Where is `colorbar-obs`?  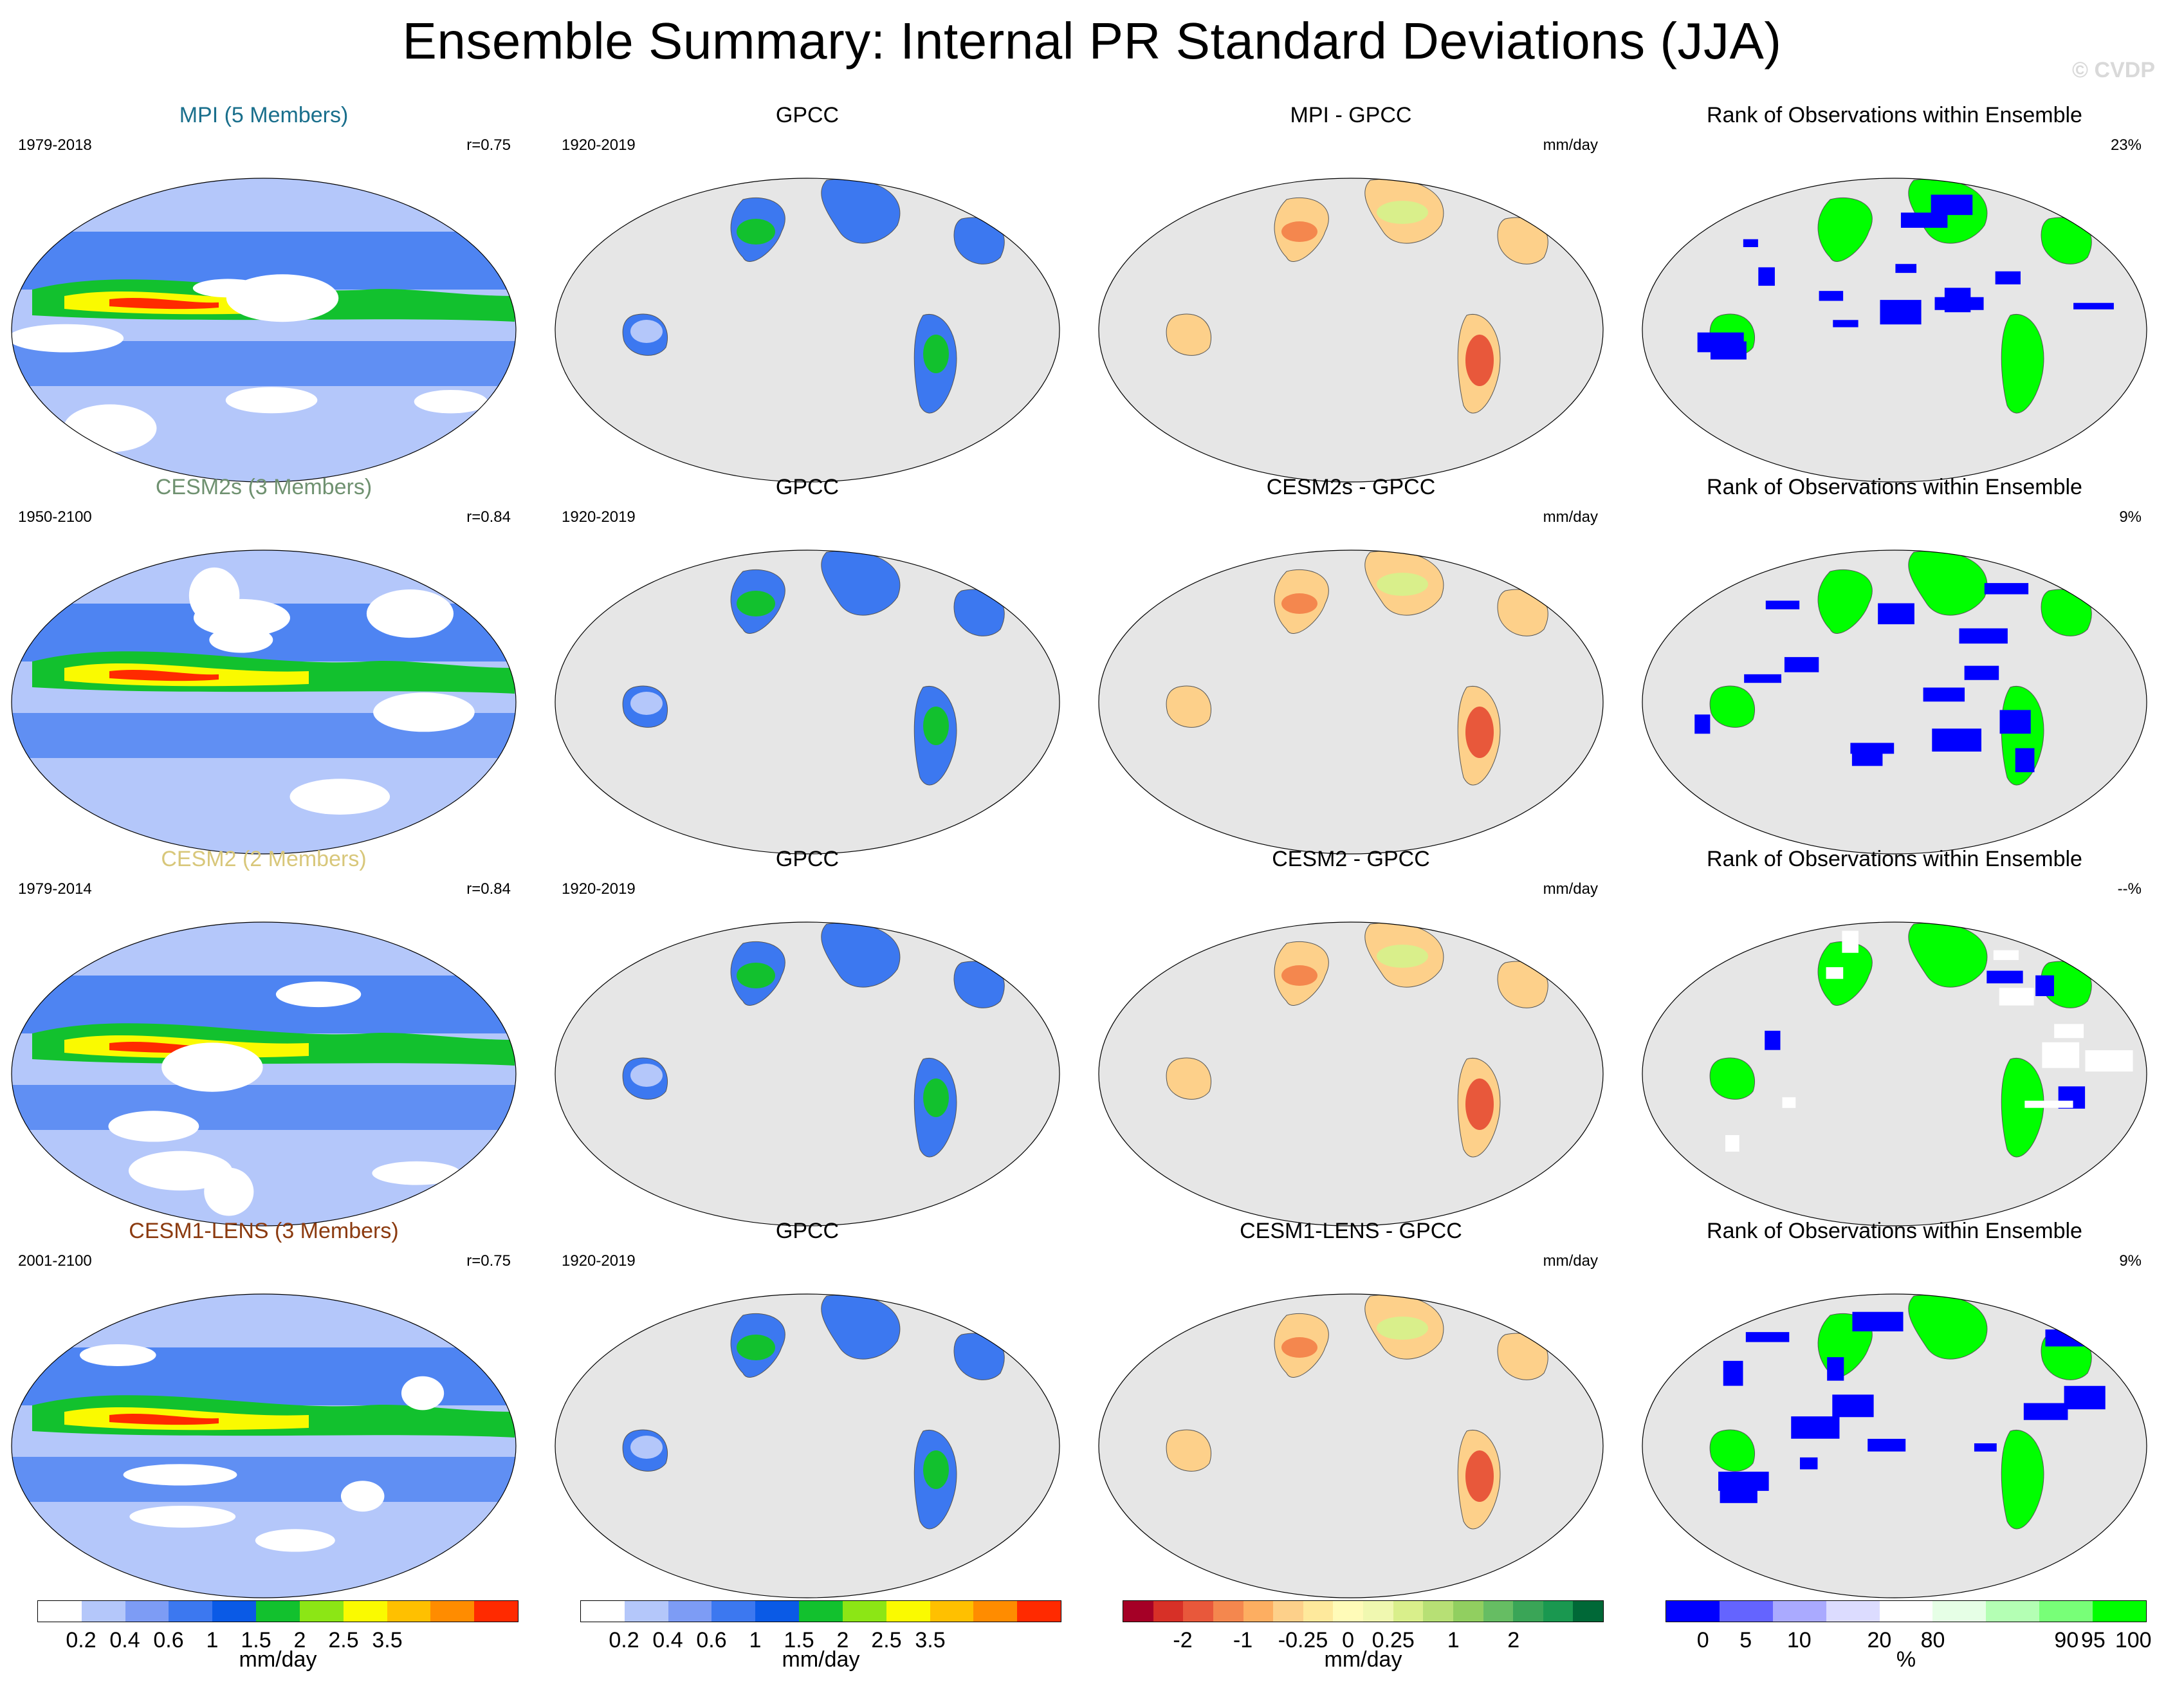
colorbar-obs is located at coordinates (820, 1611).